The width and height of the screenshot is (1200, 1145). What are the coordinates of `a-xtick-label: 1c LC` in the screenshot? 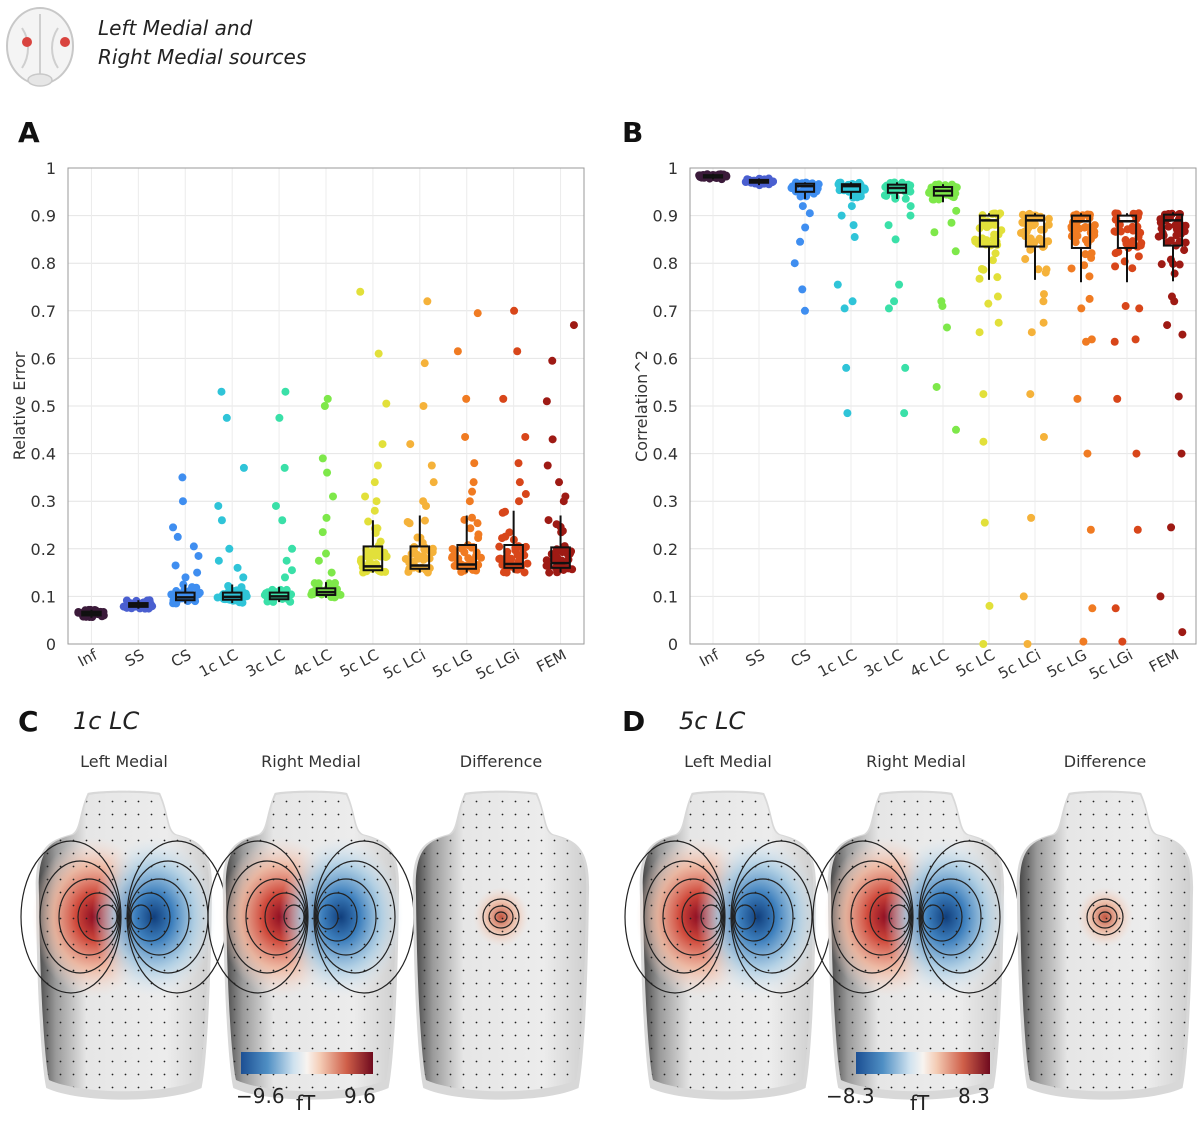 It's located at (218, 663).